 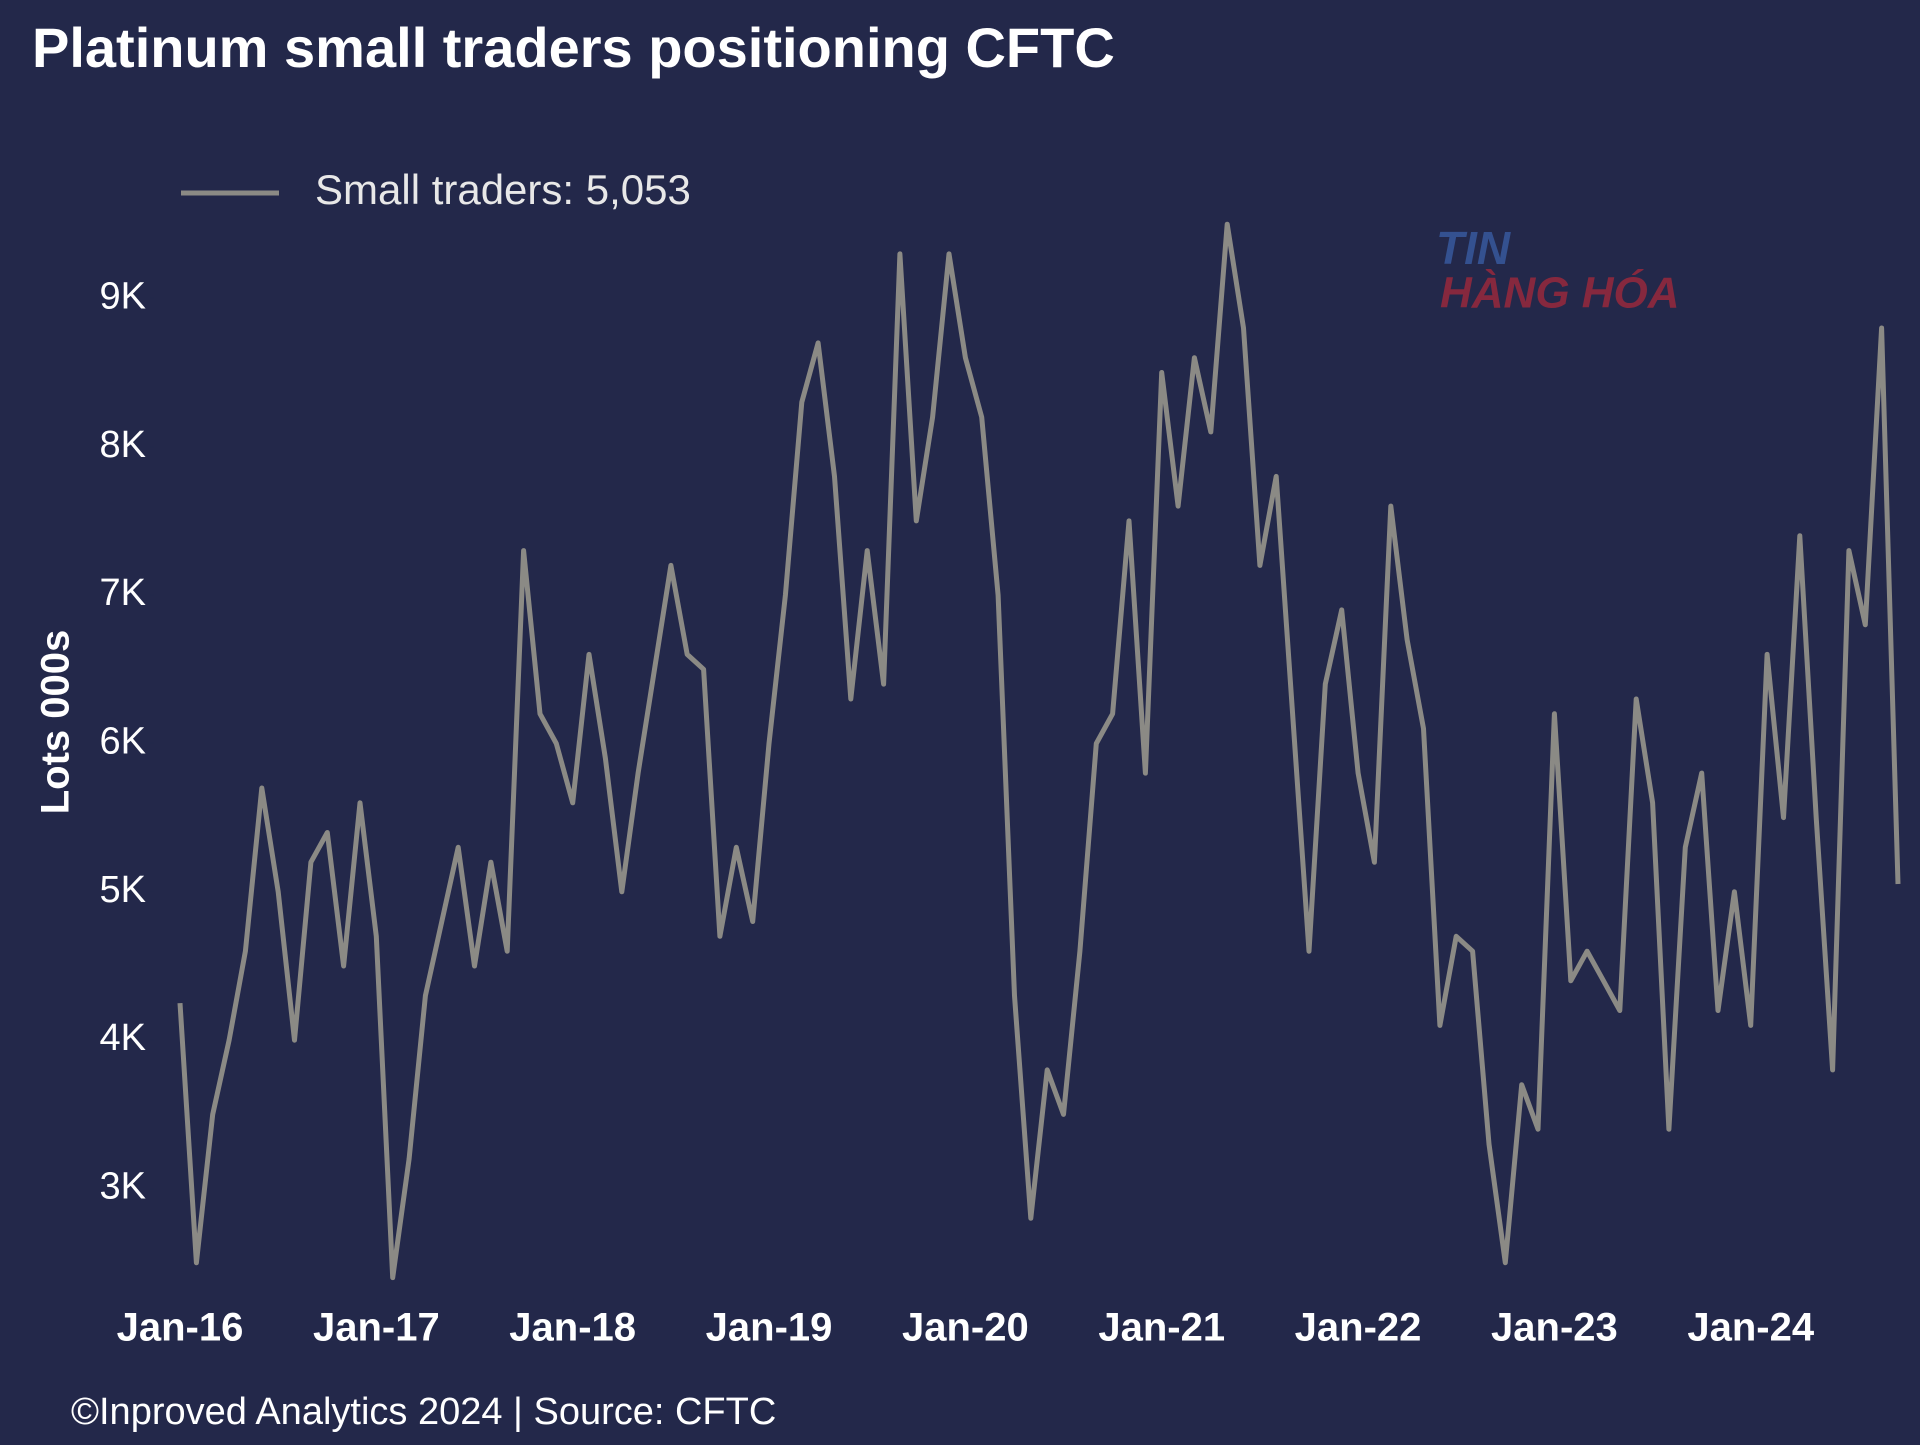 What do you see at coordinates (1560, 293) in the screenshot?
I see `watermark: HÀNG HÓA` at bounding box center [1560, 293].